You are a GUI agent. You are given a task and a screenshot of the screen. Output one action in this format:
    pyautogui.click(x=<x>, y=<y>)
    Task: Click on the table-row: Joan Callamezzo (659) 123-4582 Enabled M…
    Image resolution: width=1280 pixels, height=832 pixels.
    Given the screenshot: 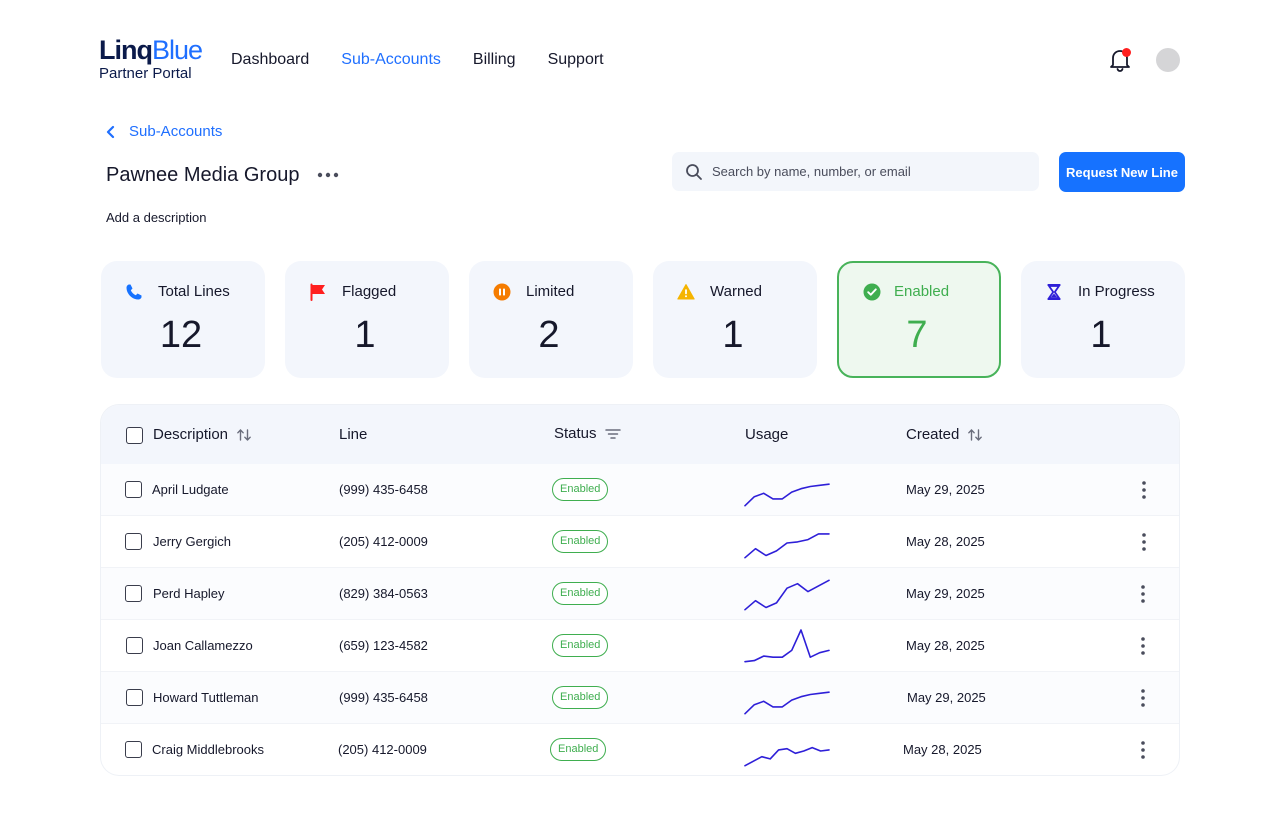 What is the action you would take?
    pyautogui.click(x=640, y=646)
    